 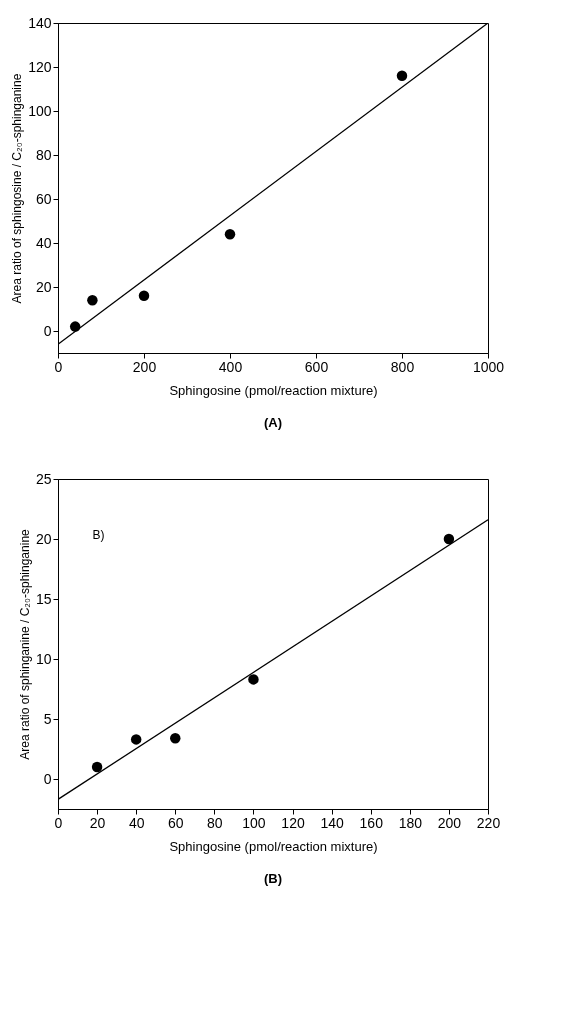 I want to click on x-tick-label: 220, so click(x=488, y=822).